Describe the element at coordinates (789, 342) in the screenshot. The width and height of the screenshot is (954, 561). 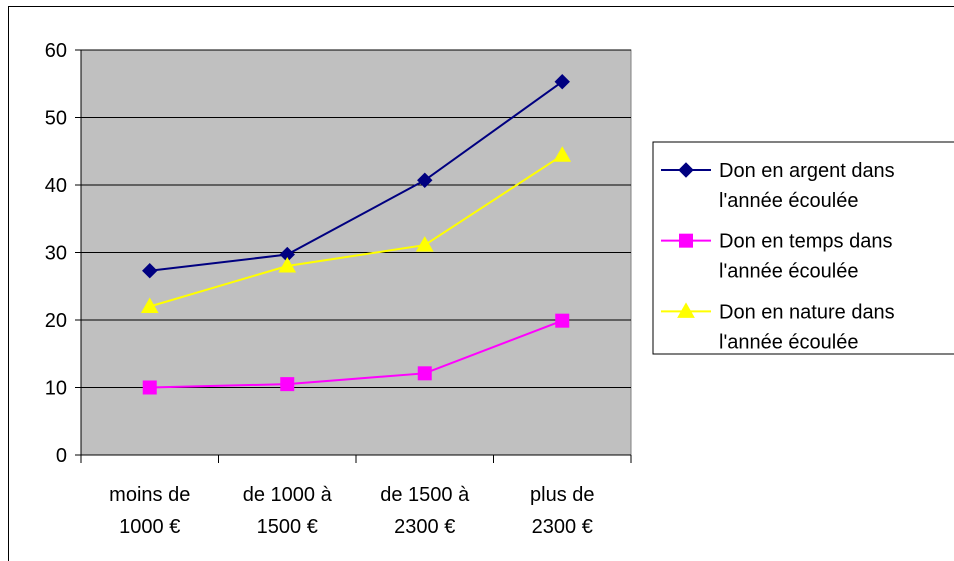
I see `legend-label-2-line-1: l'année écoulée` at that location.